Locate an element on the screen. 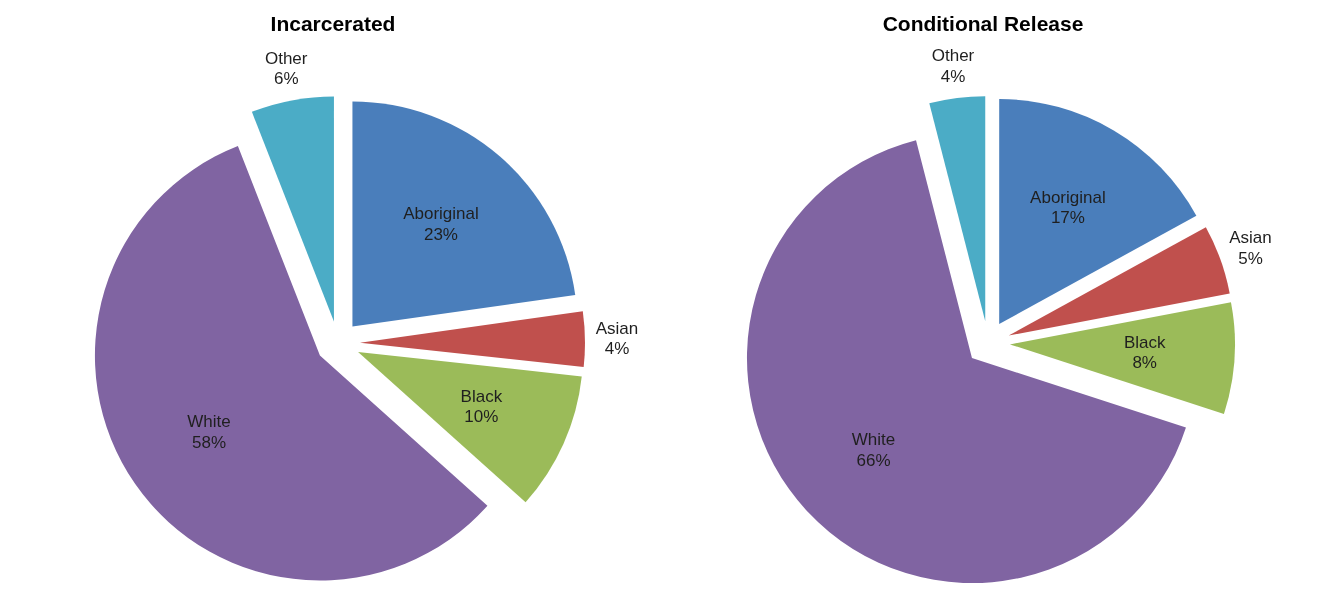 The height and width of the screenshot is (596, 1323). data-label: 8% is located at coordinates (1144, 363).